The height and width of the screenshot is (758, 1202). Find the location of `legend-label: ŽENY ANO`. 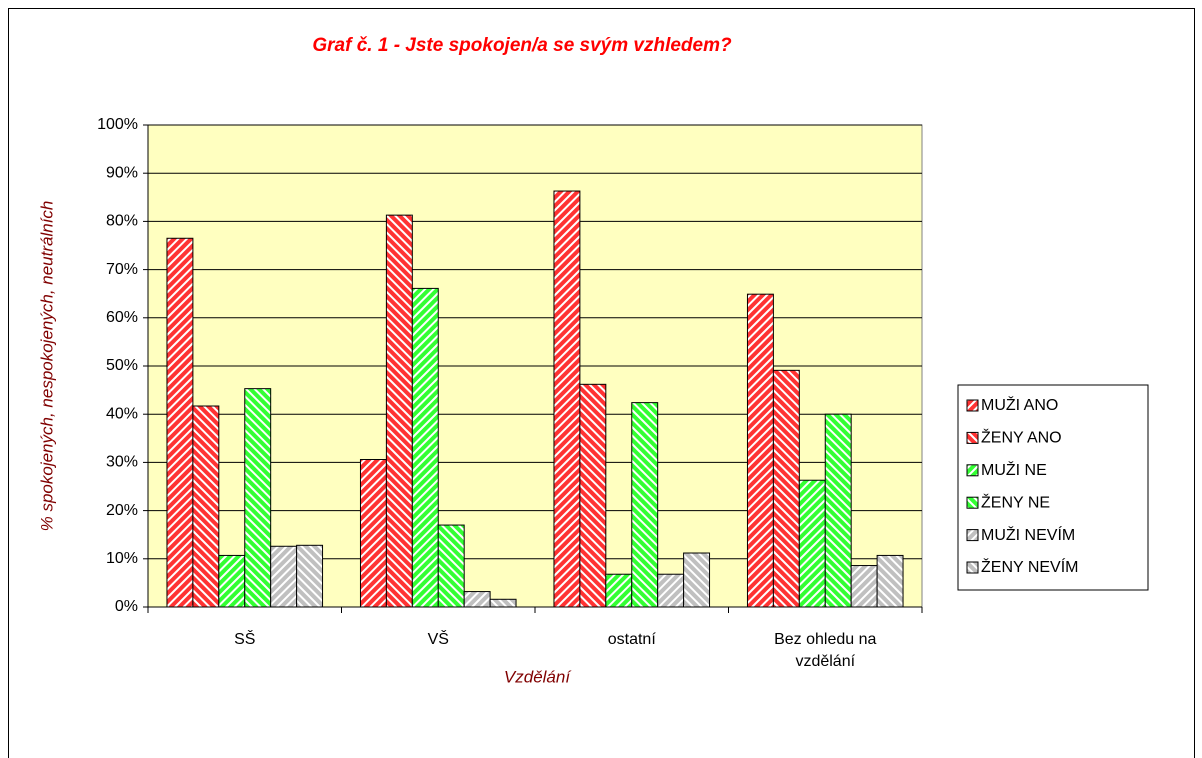

legend-label: ŽENY ANO is located at coordinates (1021, 437).